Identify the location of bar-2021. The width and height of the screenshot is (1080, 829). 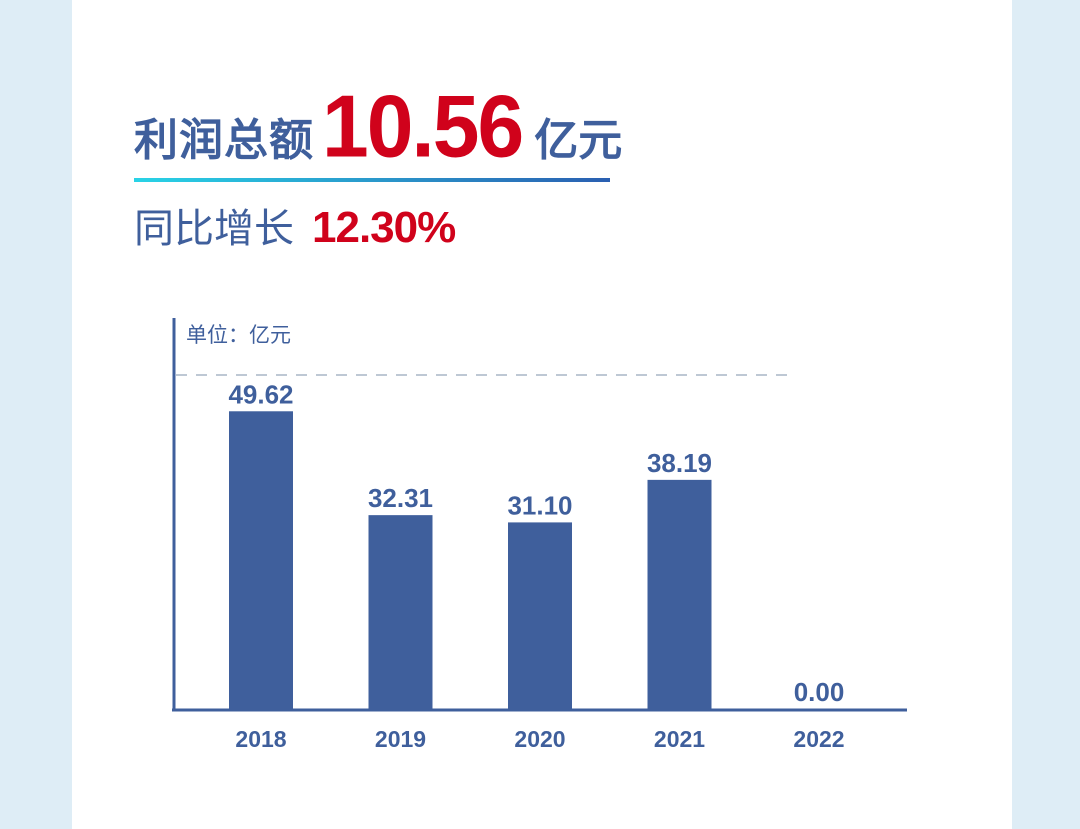
(679, 594).